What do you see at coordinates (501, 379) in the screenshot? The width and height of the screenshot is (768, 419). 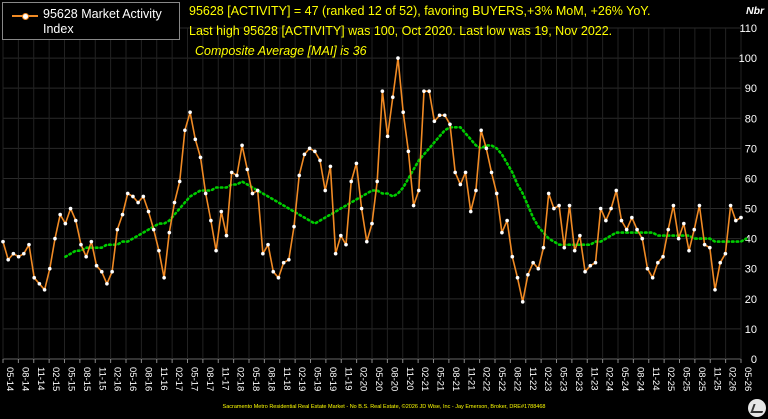 I see `x-tick-label: 05-22` at bounding box center [501, 379].